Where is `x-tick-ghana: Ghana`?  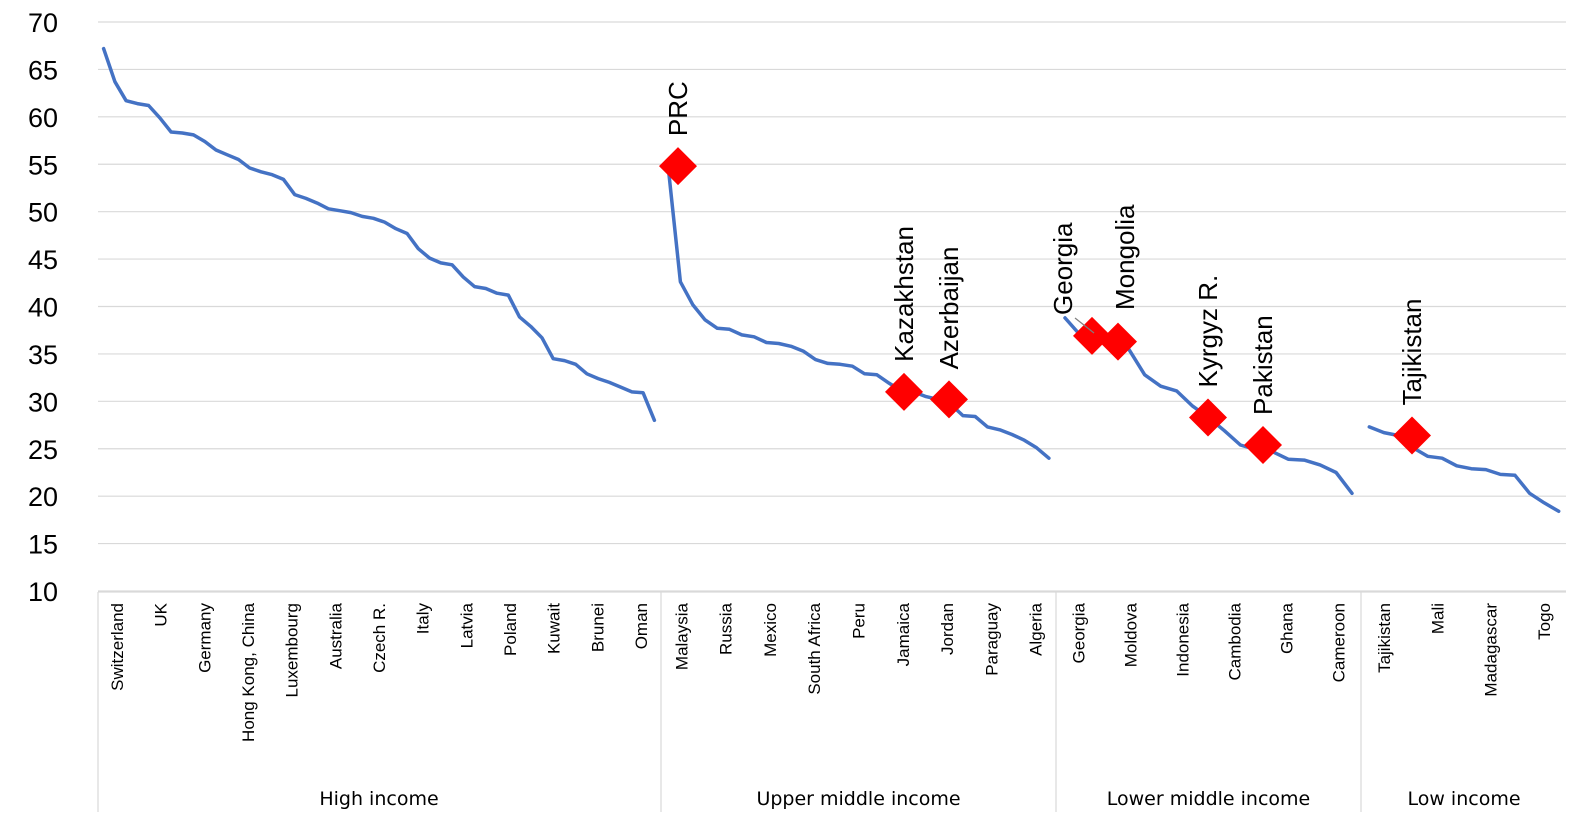 x-tick-ghana: Ghana is located at coordinates (1286, 628).